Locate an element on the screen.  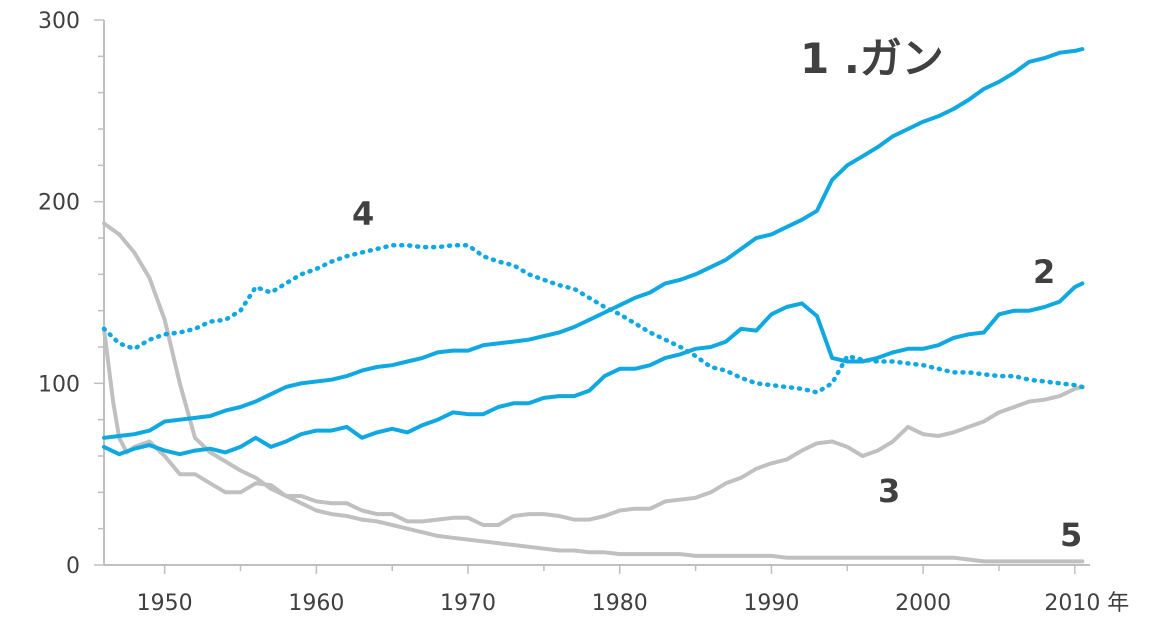
x-tick-label: 1990 is located at coordinates (771, 603).